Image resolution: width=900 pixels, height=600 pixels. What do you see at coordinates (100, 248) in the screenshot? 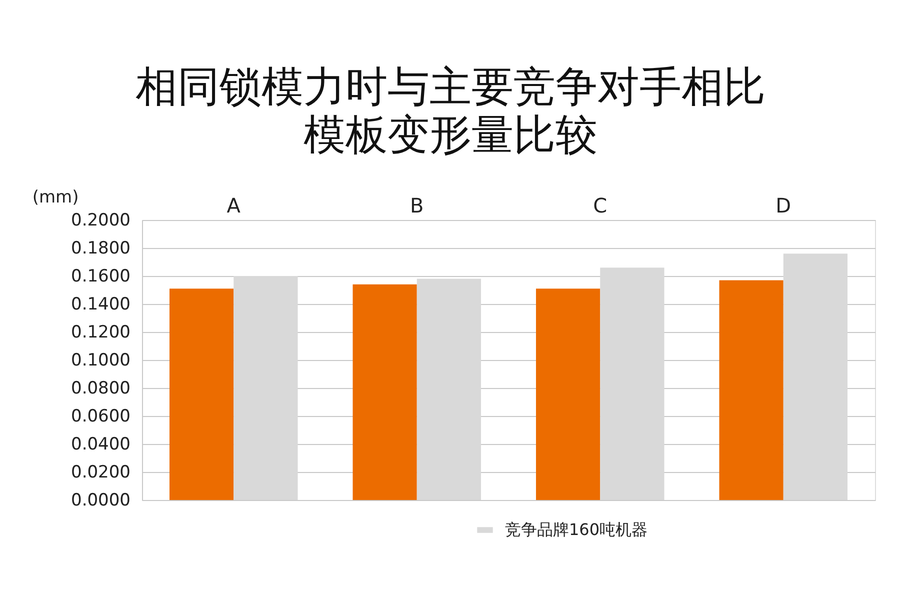
I see `y-tick-label: 0.1800` at bounding box center [100, 248].